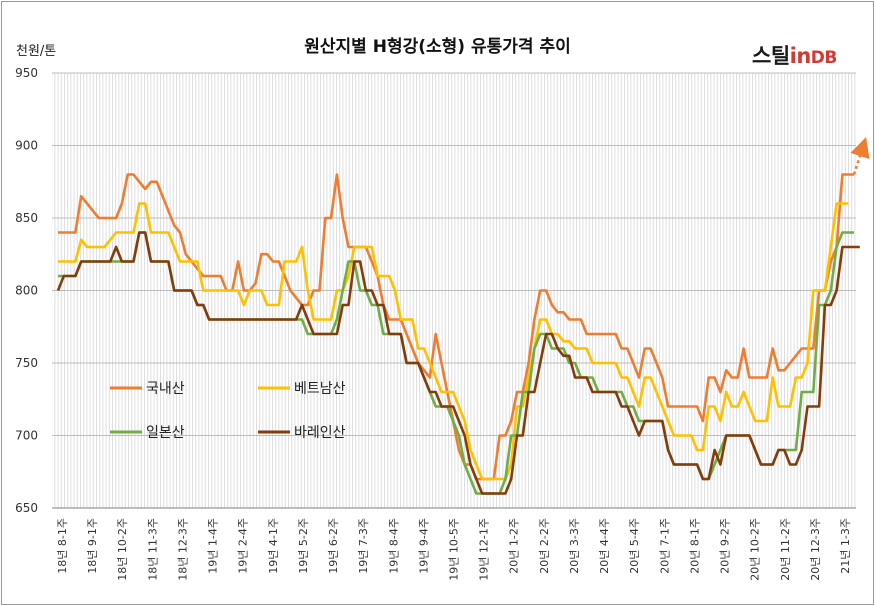 The image size is (875, 606). Describe the element at coordinates (165, 389) in the screenshot. I see `legend-label: 국내산` at that location.